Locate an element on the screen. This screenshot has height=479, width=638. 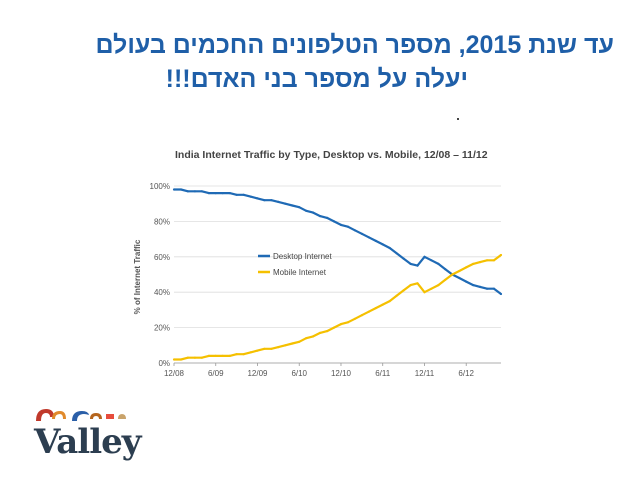
slide-title-line2: יעלה על מספר בני האדם!!! is located at coordinates (316, 79).